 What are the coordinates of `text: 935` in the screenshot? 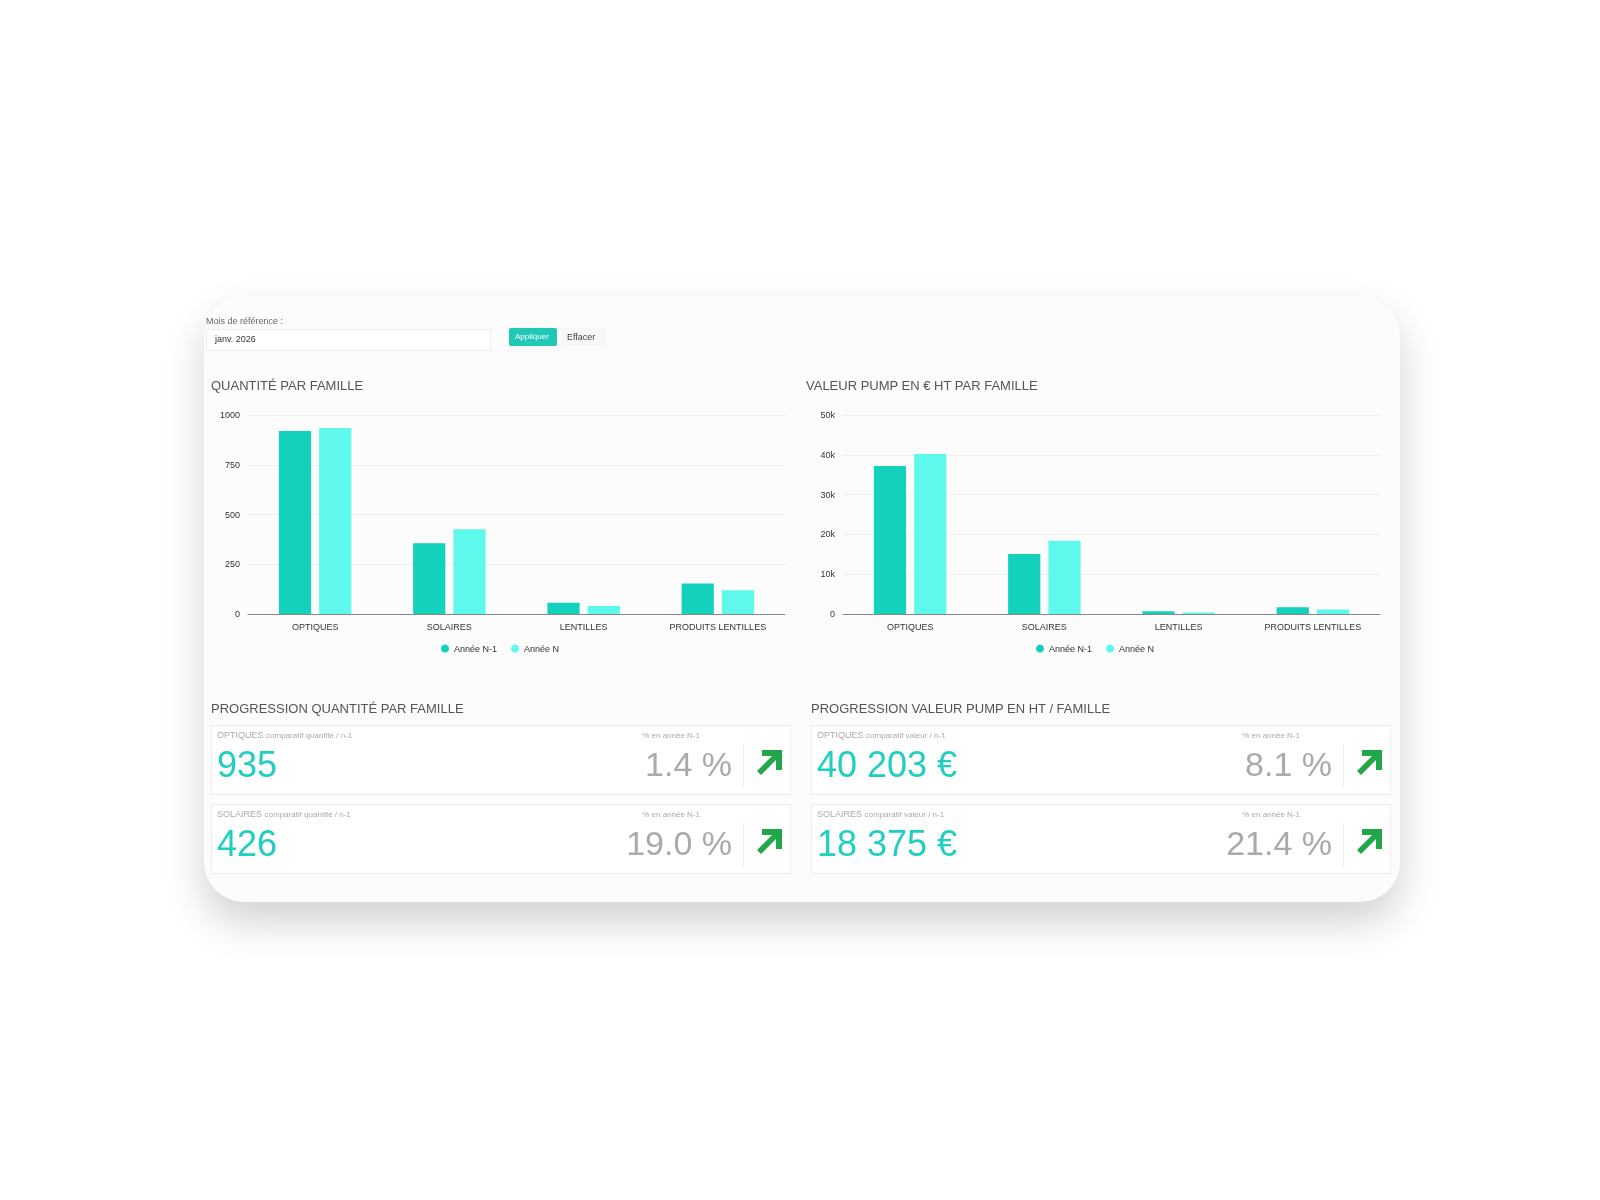 It's located at (247, 765).